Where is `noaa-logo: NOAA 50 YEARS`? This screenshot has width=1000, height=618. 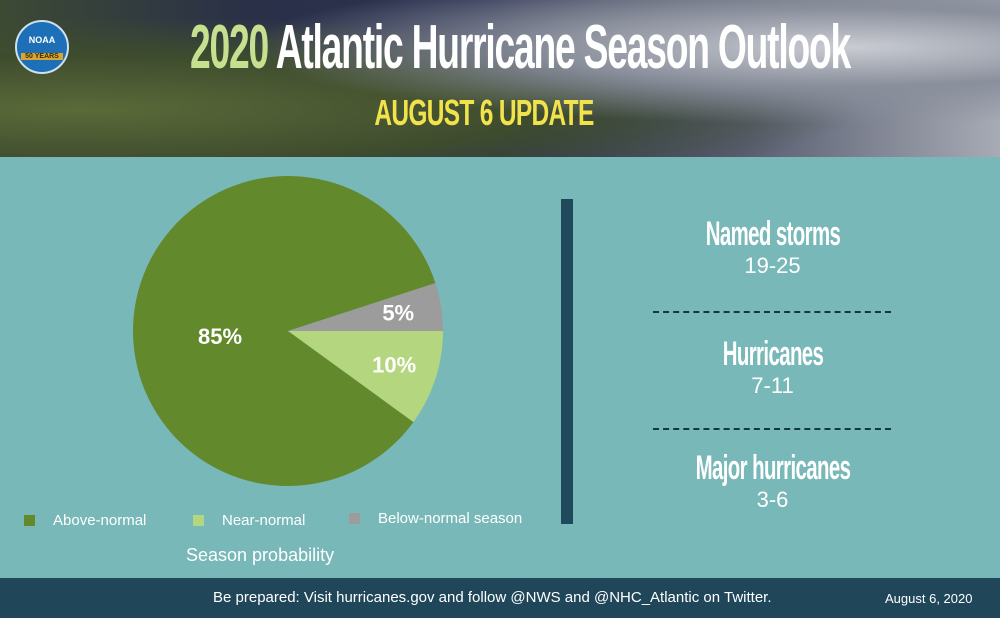 noaa-logo: NOAA 50 YEARS is located at coordinates (42, 47).